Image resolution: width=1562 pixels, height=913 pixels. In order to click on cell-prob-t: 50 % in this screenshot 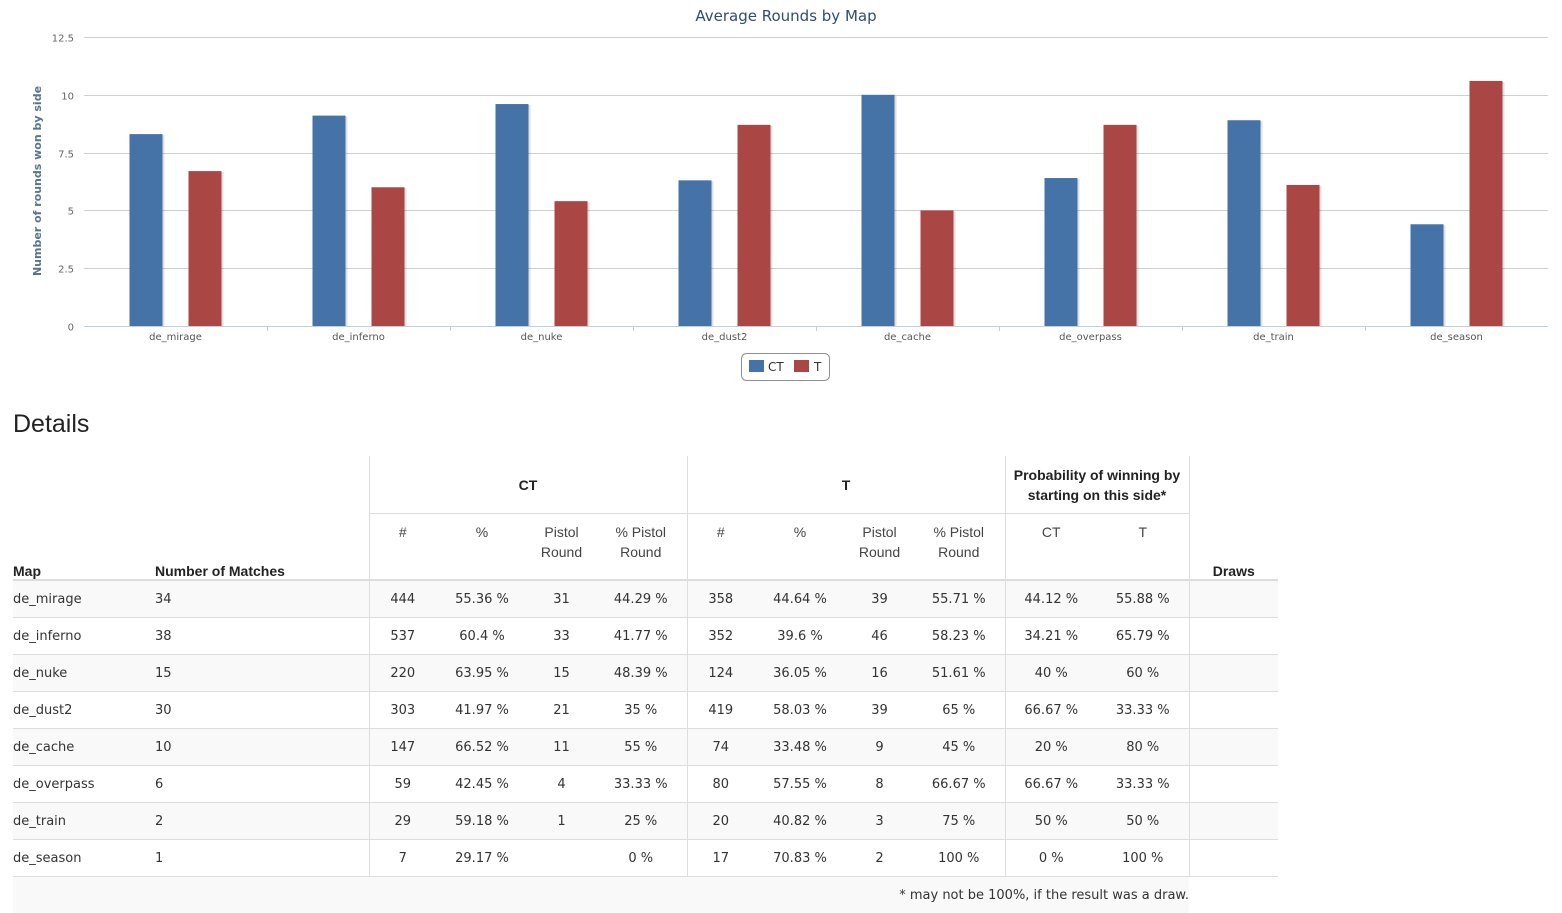, I will do `click(1143, 821)`.